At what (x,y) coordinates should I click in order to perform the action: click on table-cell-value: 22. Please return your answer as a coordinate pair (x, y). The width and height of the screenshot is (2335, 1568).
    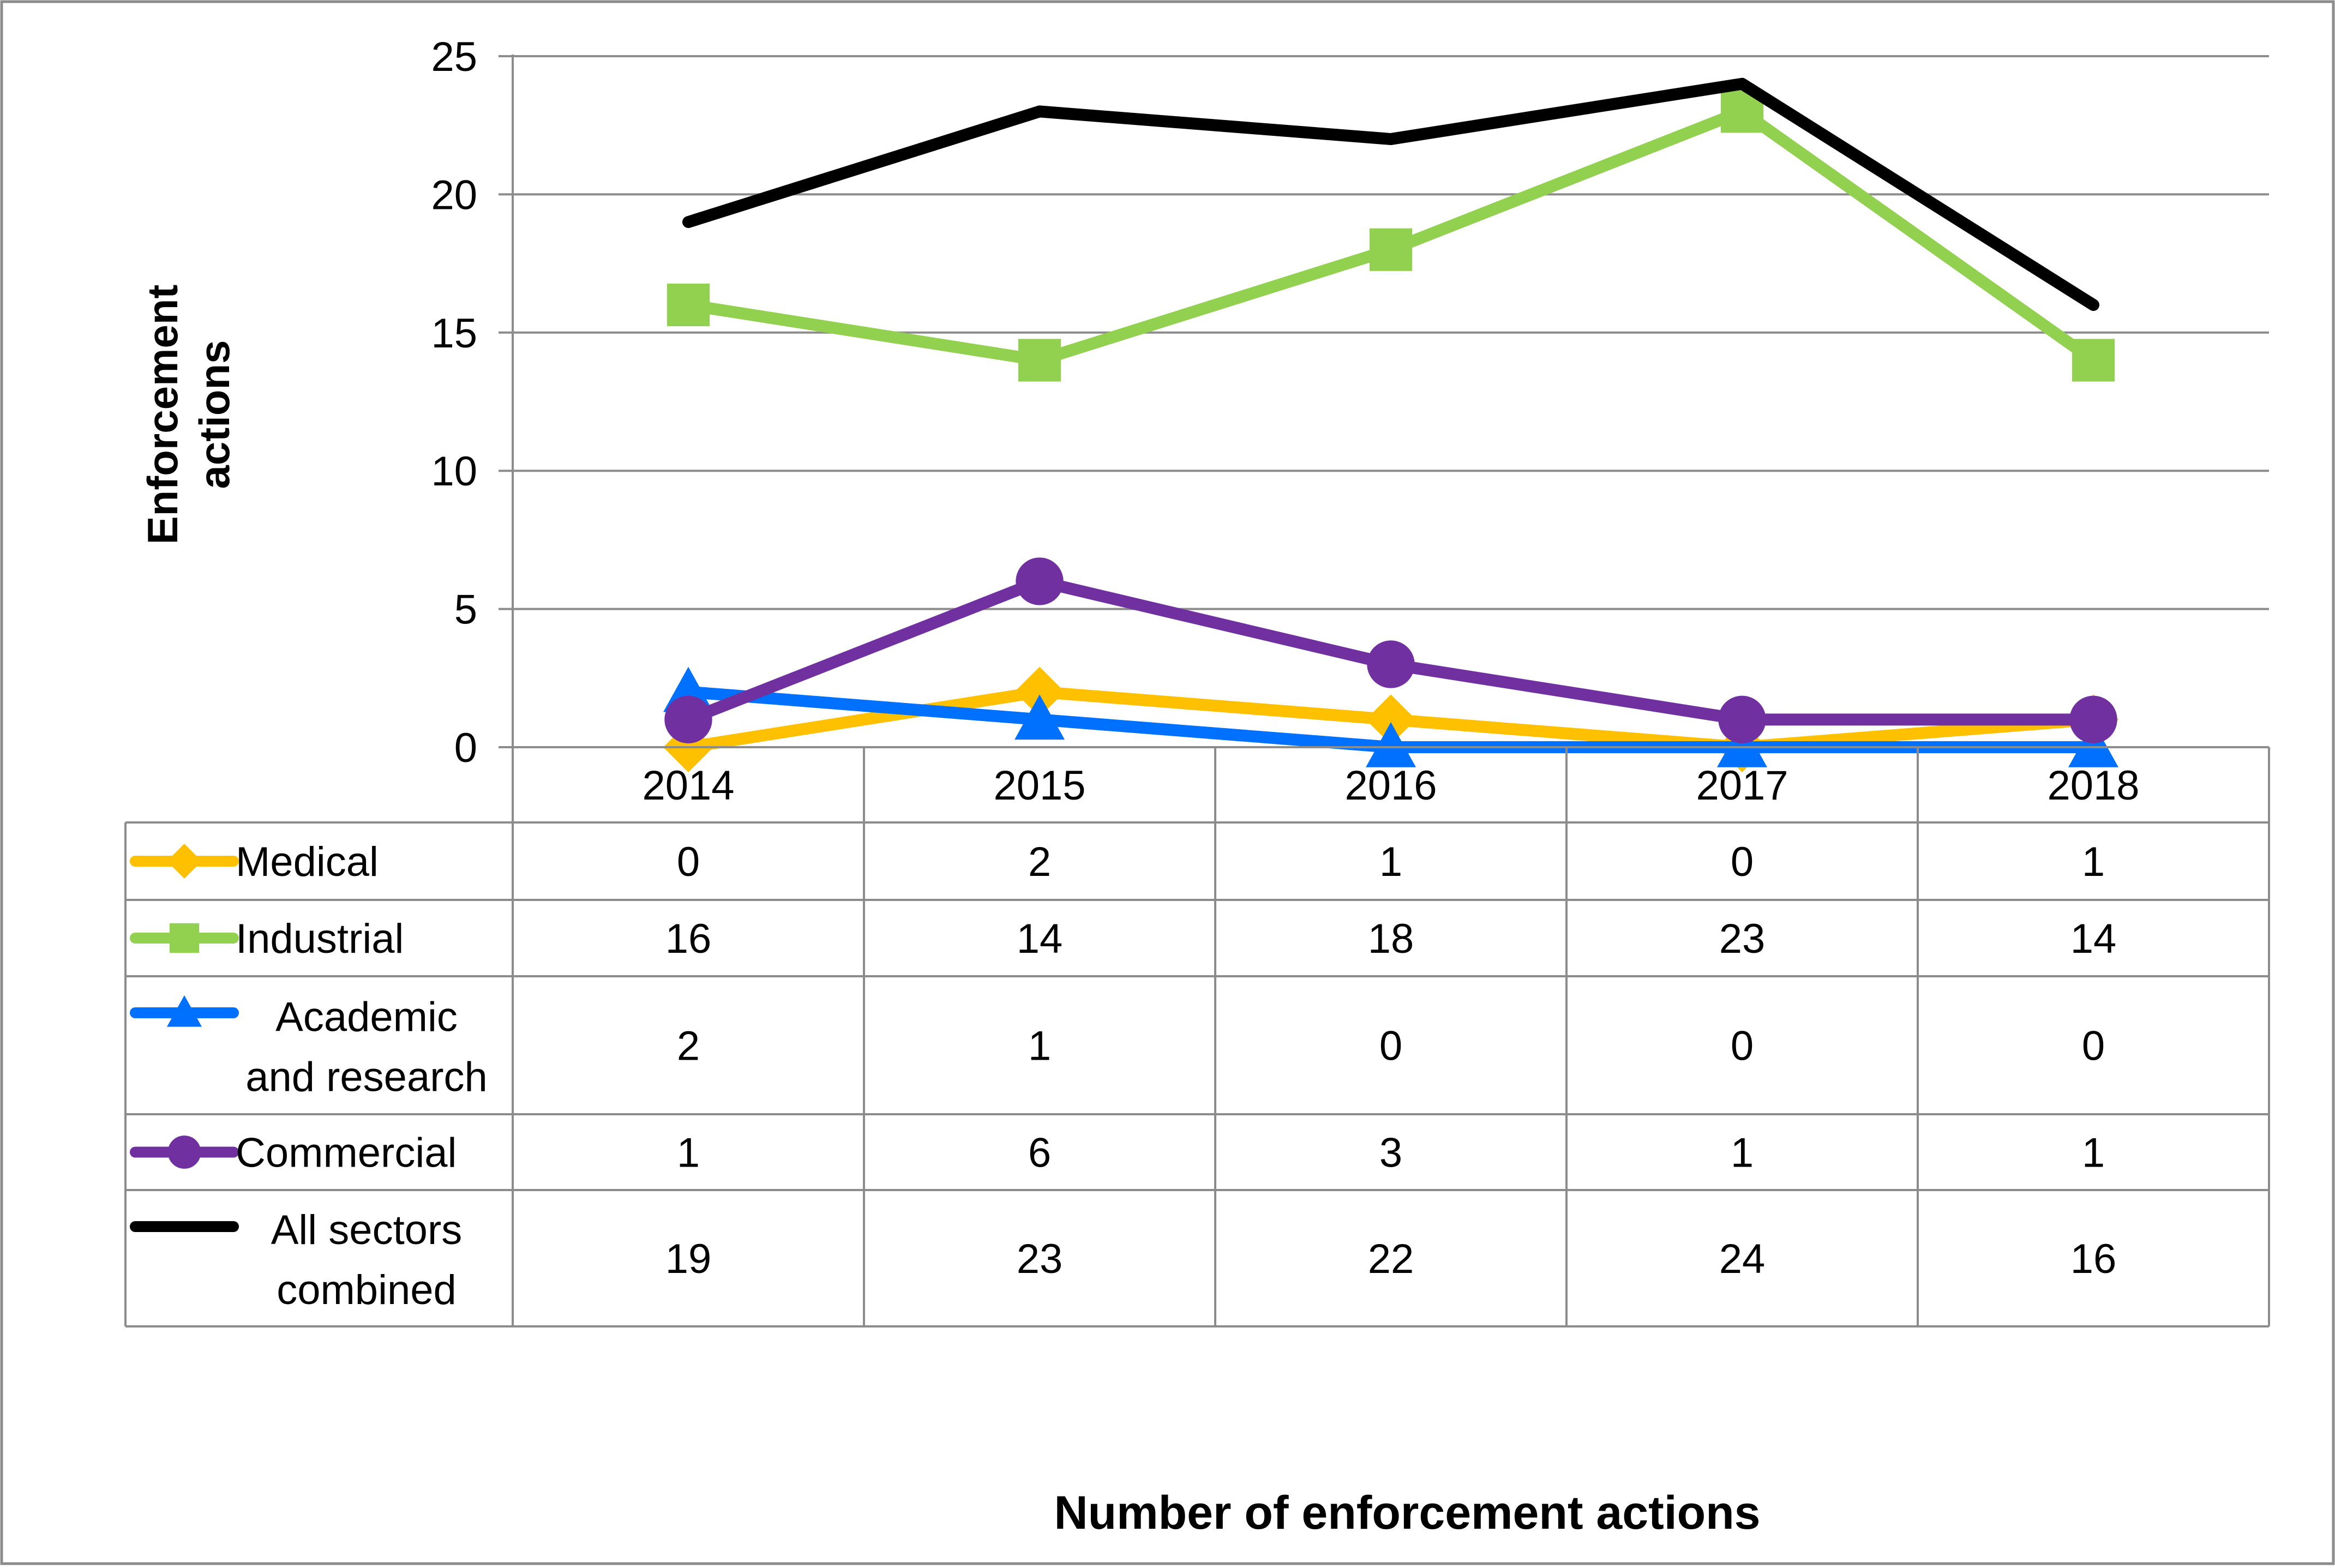
    Looking at the image, I should click on (1391, 1259).